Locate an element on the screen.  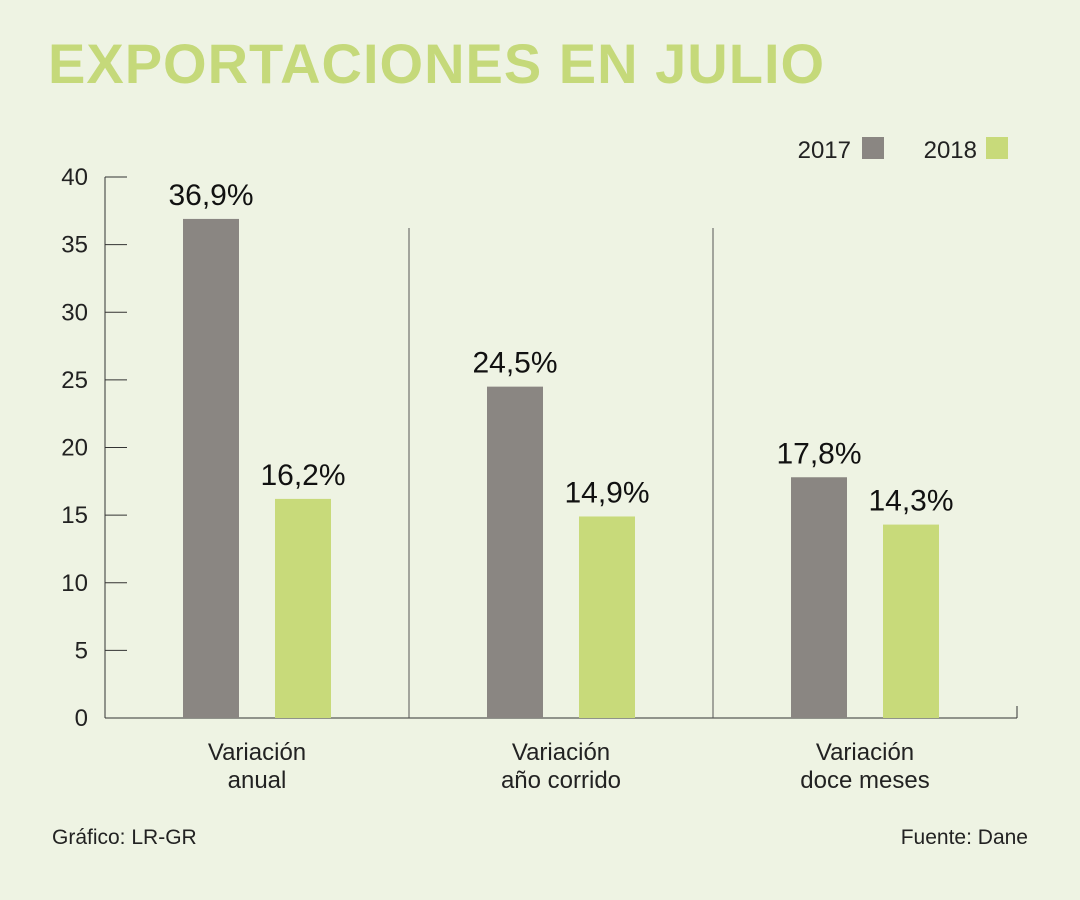
y-tick-label: 0 is located at coordinates (81, 718).